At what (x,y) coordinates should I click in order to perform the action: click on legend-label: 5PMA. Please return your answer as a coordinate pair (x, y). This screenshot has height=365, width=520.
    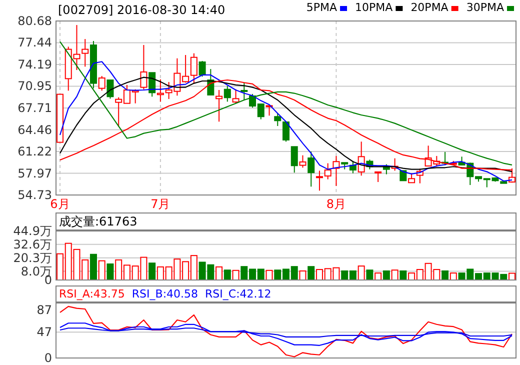
    Looking at the image, I should click on (322, 7).